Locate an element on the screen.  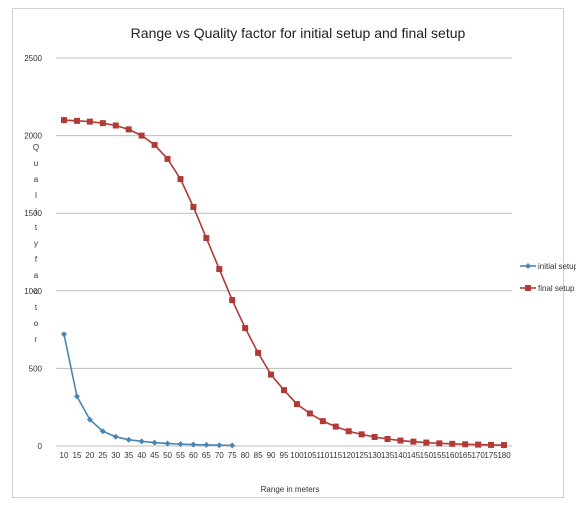
y-axis-label-letter: r is located at coordinates (36, 339).